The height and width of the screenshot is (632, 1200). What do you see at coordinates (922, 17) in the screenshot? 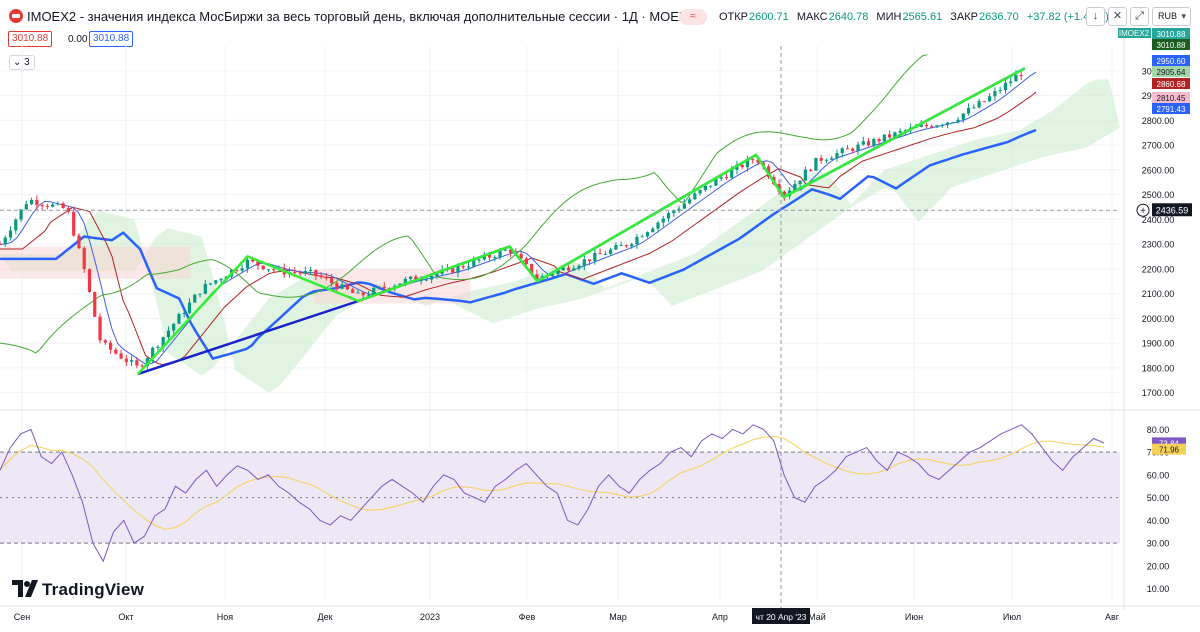
I see `low-value: 2565.61` at bounding box center [922, 17].